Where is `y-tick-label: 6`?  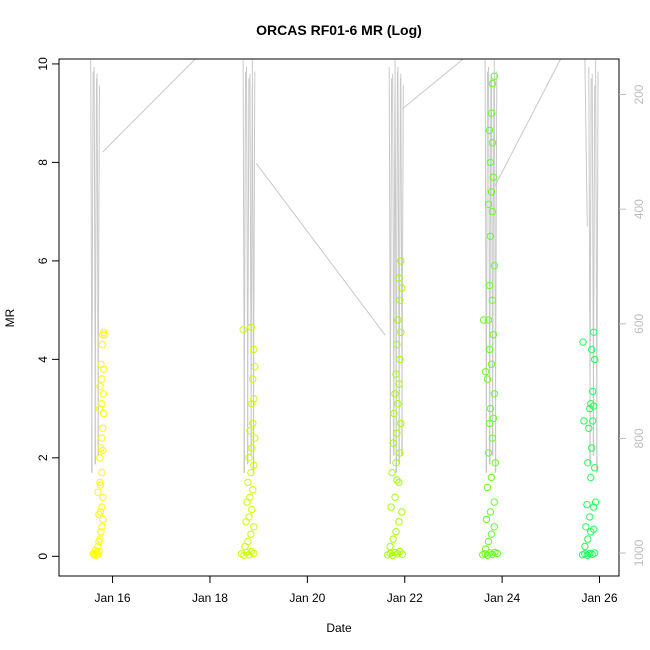 y-tick-label: 6 is located at coordinates (43, 260).